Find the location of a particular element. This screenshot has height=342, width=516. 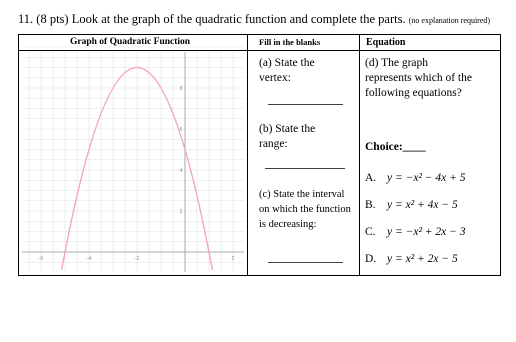

header: Graph of Quadratic Function is located at coordinates (130, 42).